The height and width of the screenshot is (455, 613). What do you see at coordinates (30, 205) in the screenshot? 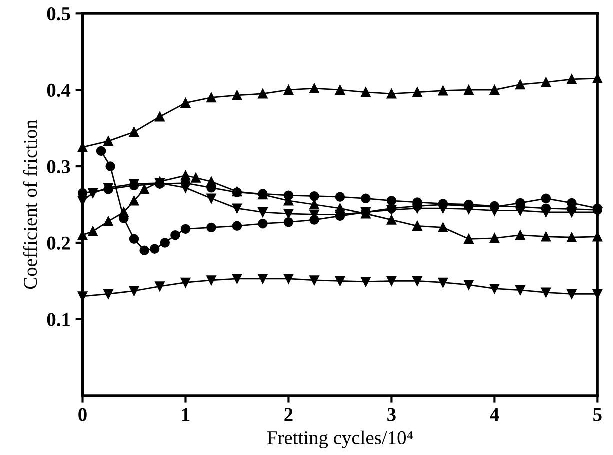
I see `y-axis-title: Coefficient of friction` at bounding box center [30, 205].